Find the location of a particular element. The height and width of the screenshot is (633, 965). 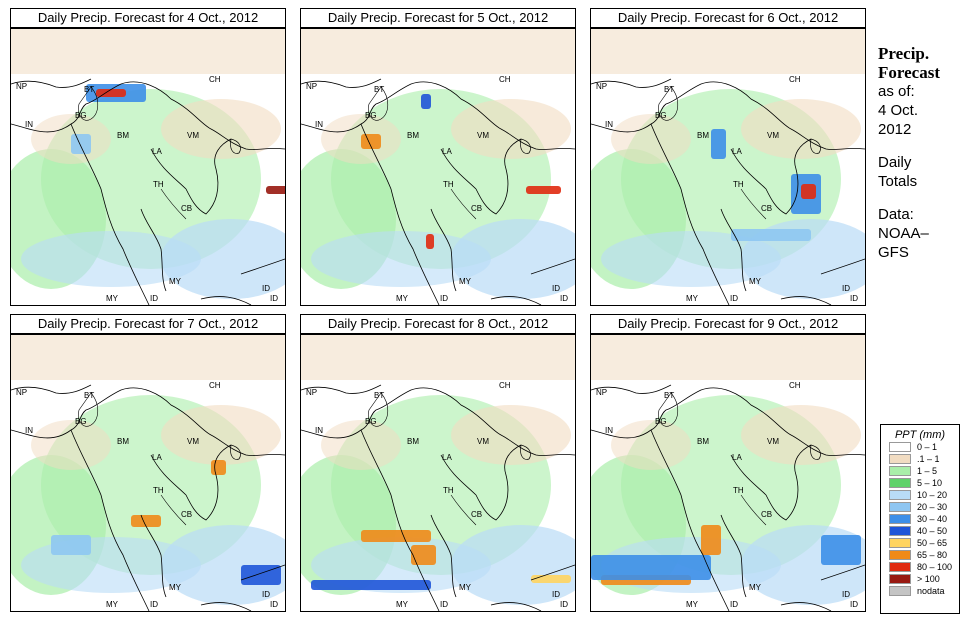

legend-item: 5 – 10 is located at coordinates (920, 483).